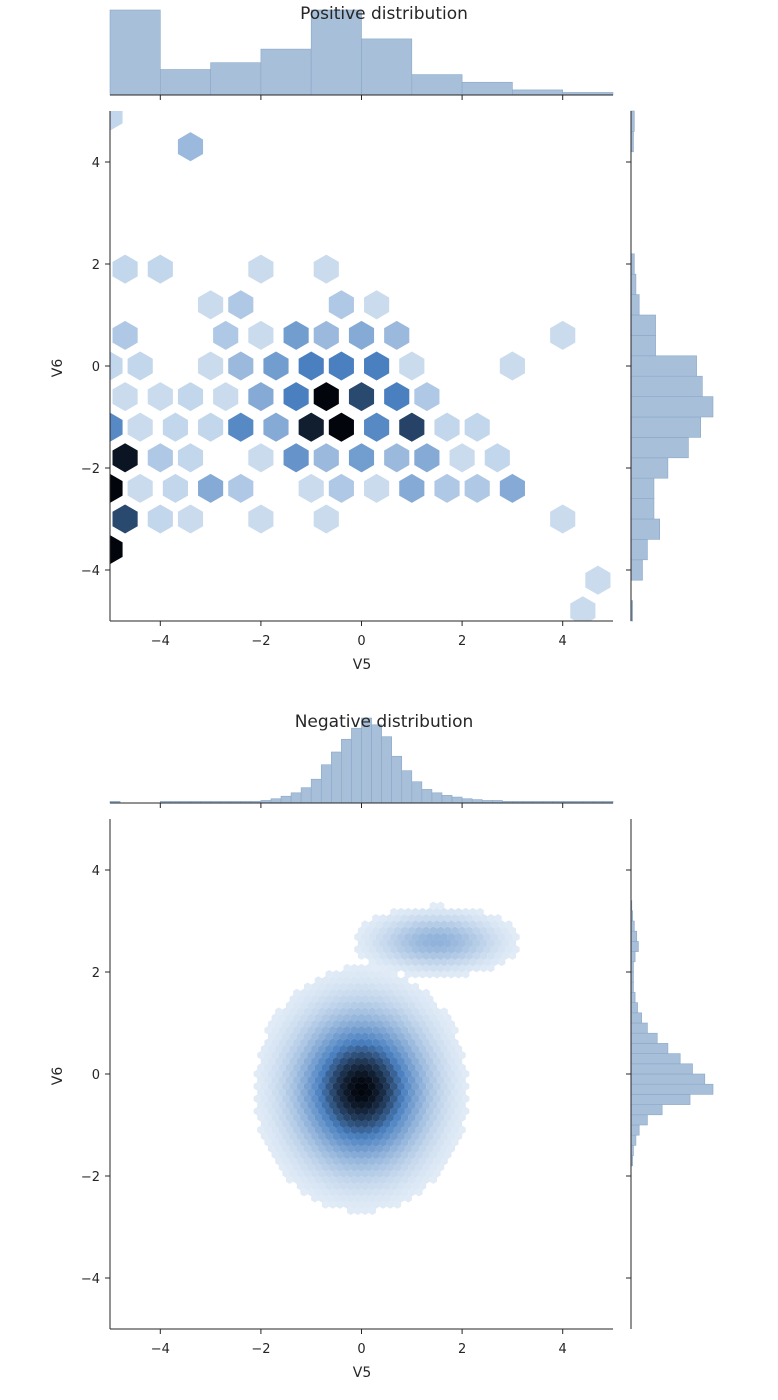  What do you see at coordinates (361, 641) in the screenshot?
I see `positive-x-tick-label: 0` at bounding box center [361, 641].